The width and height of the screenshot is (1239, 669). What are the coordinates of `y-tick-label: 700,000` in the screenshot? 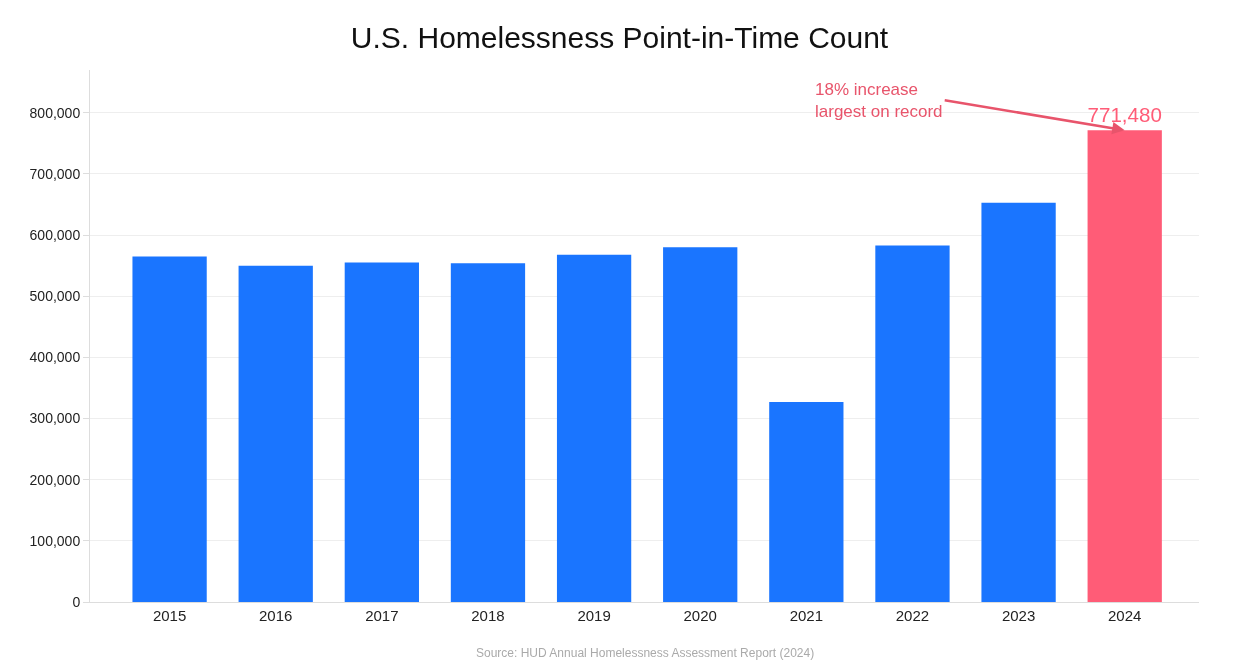 It's located at (55, 173).